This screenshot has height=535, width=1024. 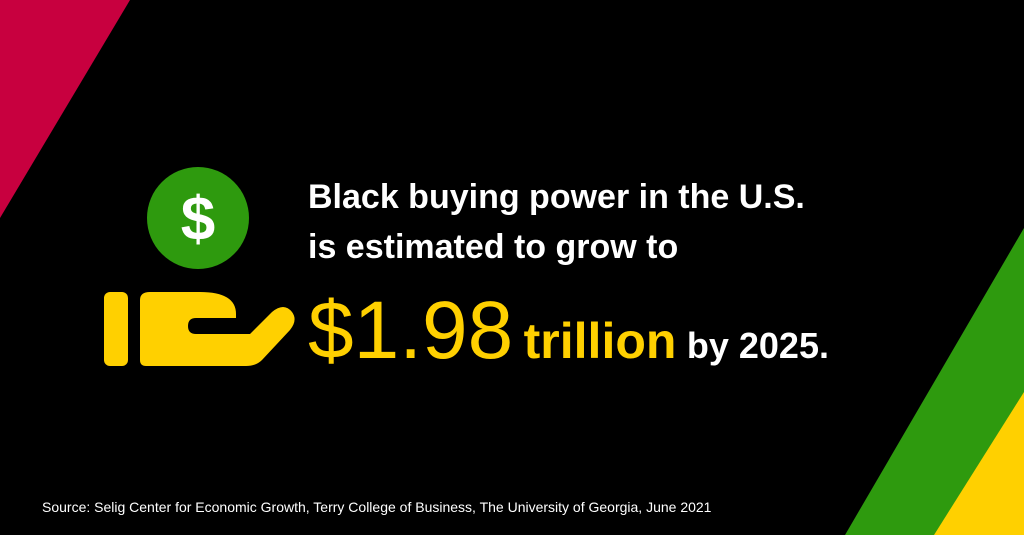 What do you see at coordinates (410, 330) in the screenshot?
I see `amount: $1.98` at bounding box center [410, 330].